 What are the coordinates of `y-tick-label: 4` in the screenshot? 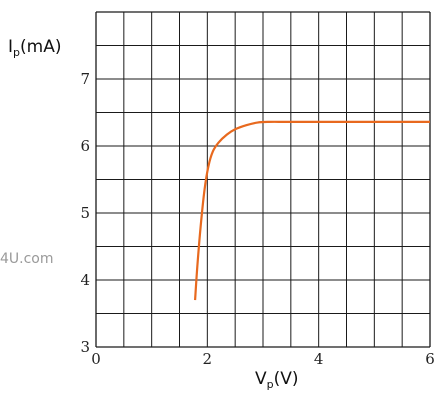 It's located at (85, 280).